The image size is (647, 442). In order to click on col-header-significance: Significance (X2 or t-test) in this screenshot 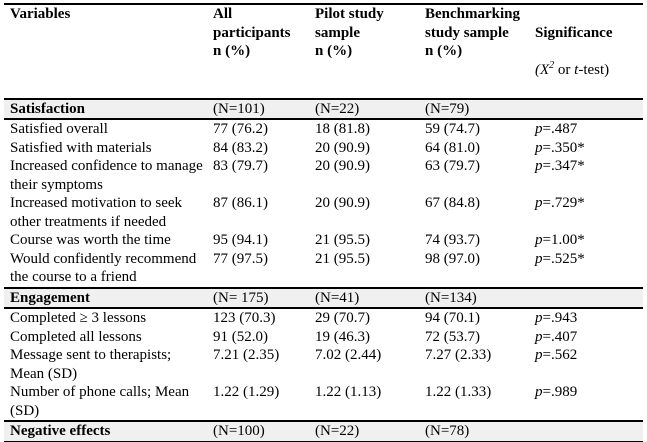, I will do `click(586, 51)`.